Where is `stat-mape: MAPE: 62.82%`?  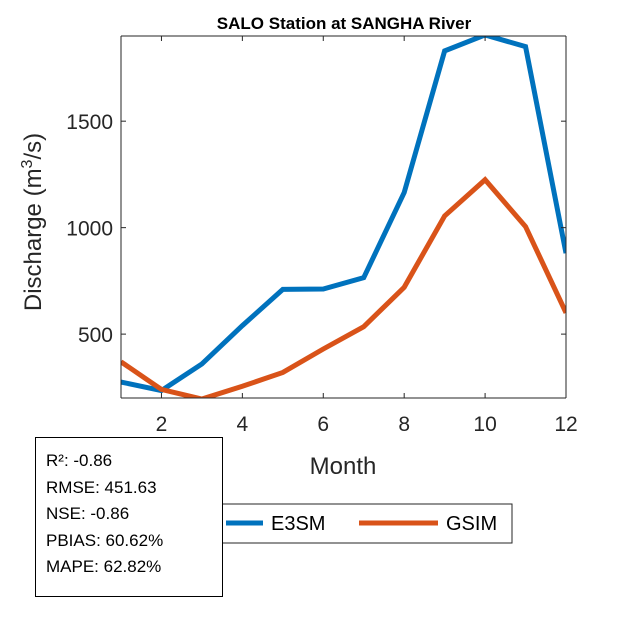 stat-mape: MAPE: 62.82% is located at coordinates (104, 566).